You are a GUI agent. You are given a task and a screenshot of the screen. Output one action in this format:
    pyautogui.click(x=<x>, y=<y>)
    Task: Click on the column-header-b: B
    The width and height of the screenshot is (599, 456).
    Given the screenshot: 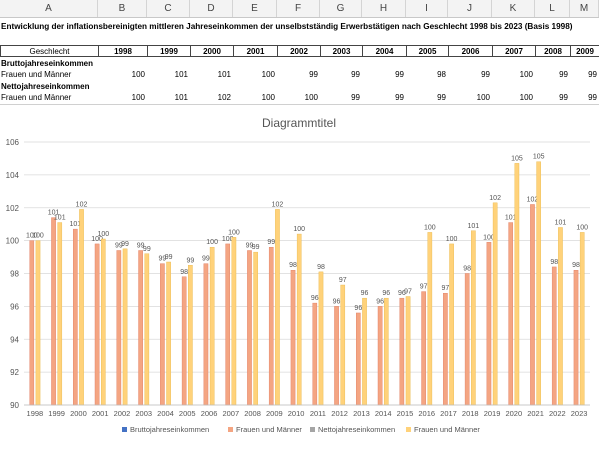 What is the action you would take?
    pyautogui.click(x=122, y=8)
    